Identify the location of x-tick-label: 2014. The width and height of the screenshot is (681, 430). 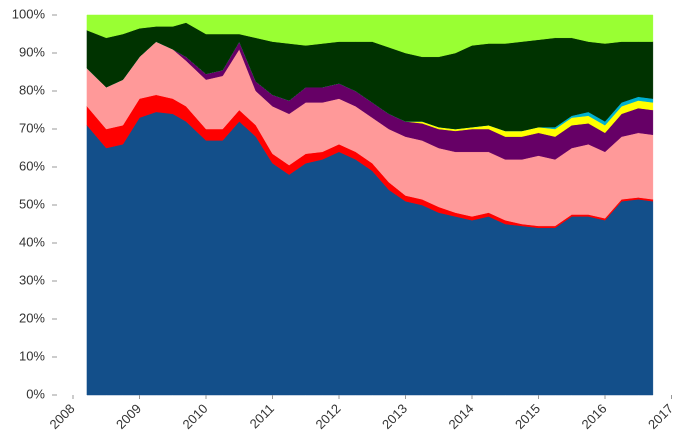
(460, 415).